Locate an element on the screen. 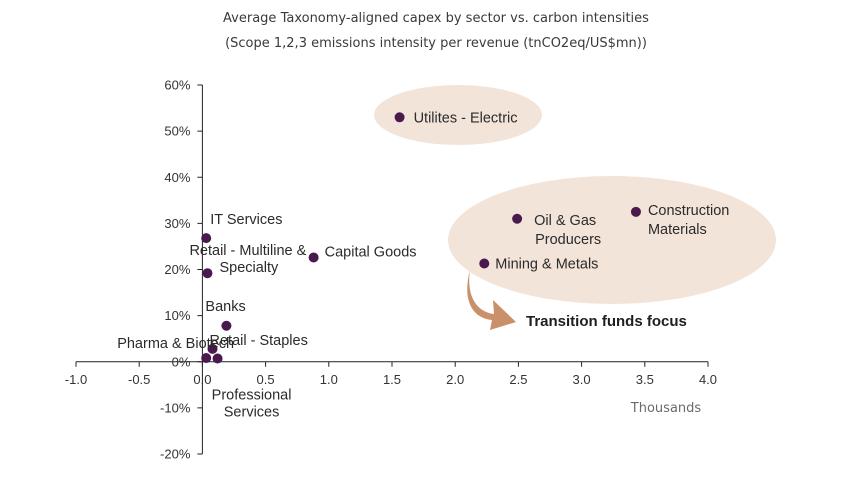  y-tick-label: 20% is located at coordinates (177, 269).